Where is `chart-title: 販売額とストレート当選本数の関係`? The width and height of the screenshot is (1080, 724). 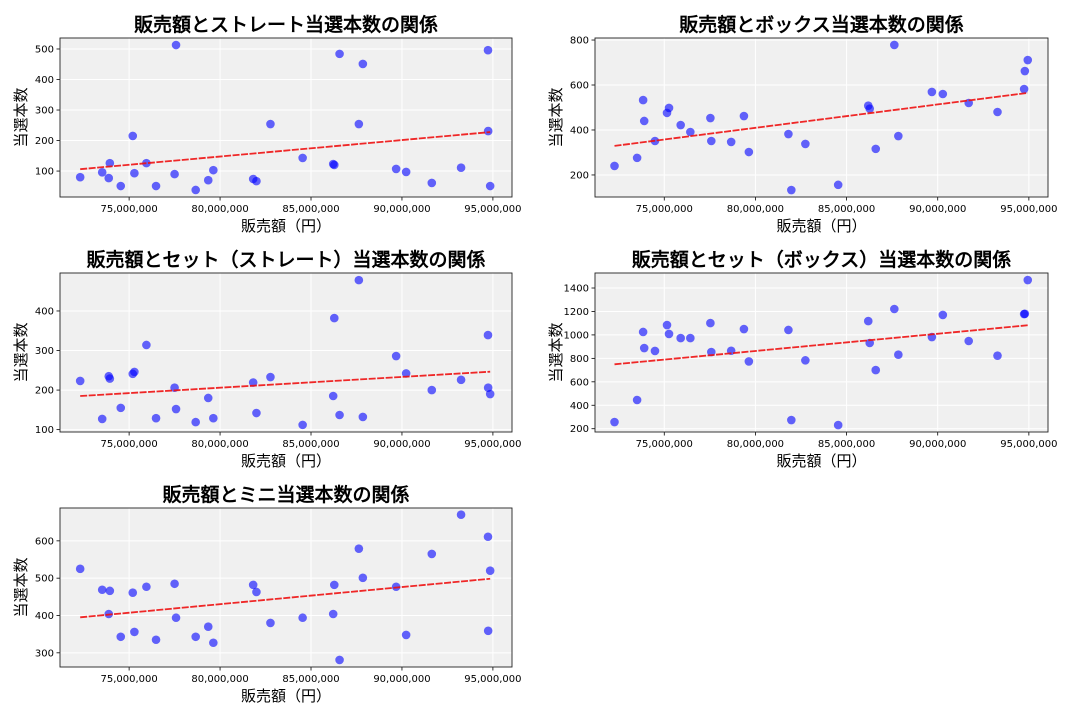 chart-title: 販売額とストレート当選本数の関係 is located at coordinates (286, 24).